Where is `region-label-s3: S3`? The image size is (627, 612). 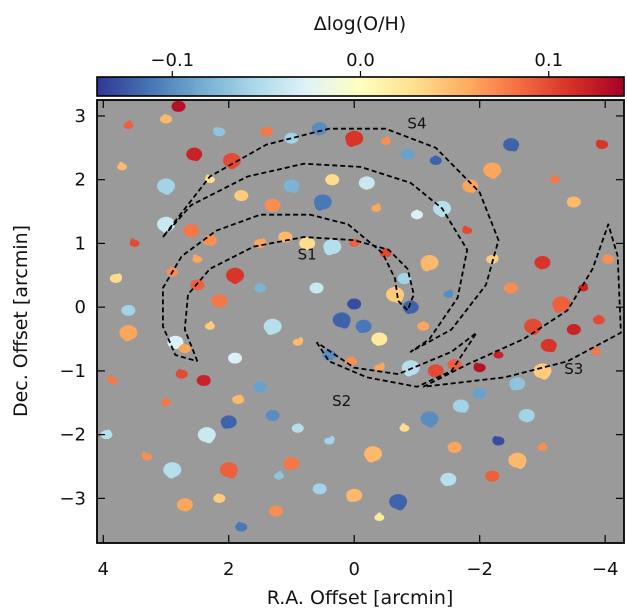
region-label-s3: S3 is located at coordinates (573, 369).